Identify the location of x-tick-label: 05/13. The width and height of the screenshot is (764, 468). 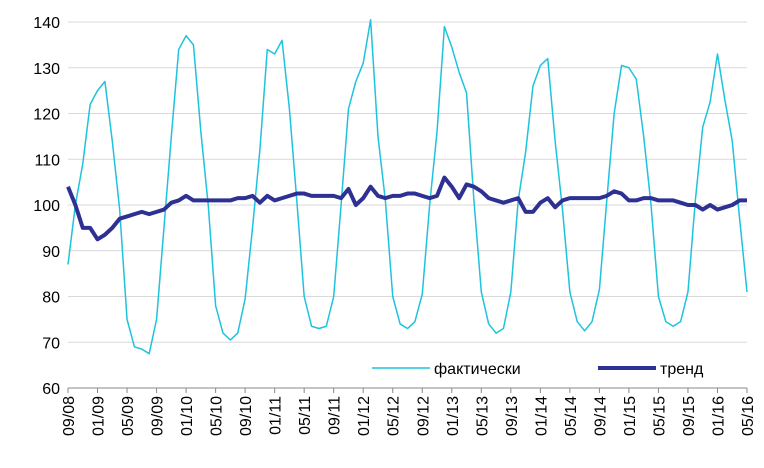
(482, 416).